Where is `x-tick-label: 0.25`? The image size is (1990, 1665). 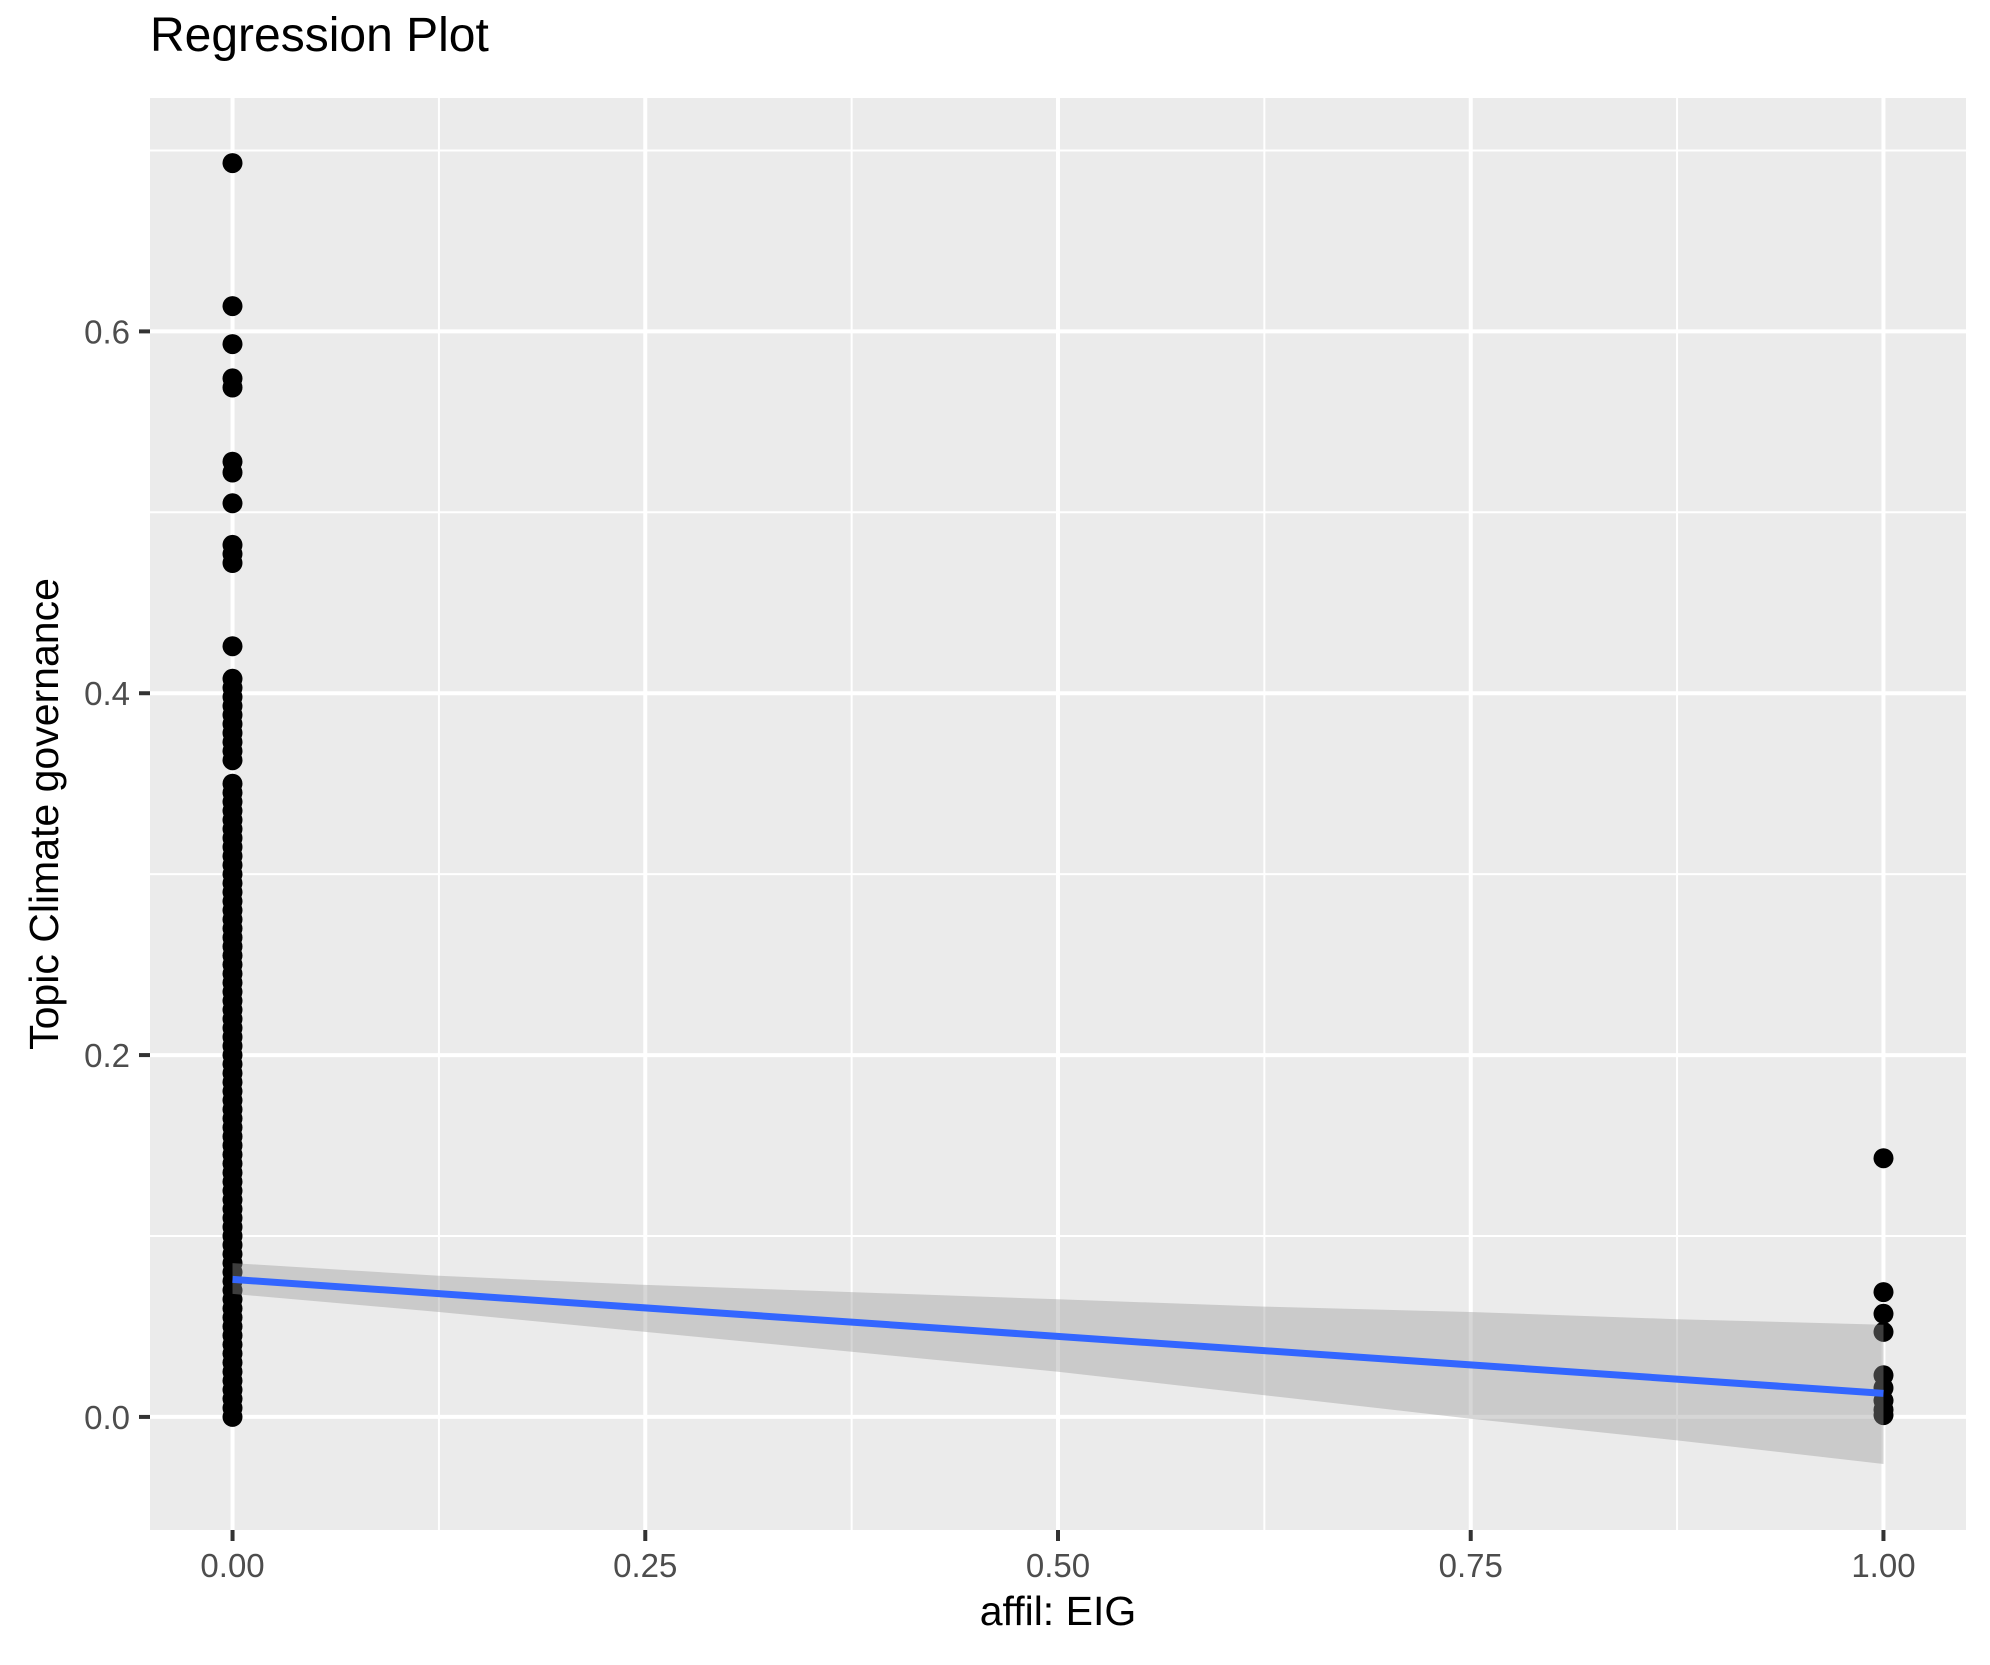
x-tick-label: 0.25 is located at coordinates (645, 1565).